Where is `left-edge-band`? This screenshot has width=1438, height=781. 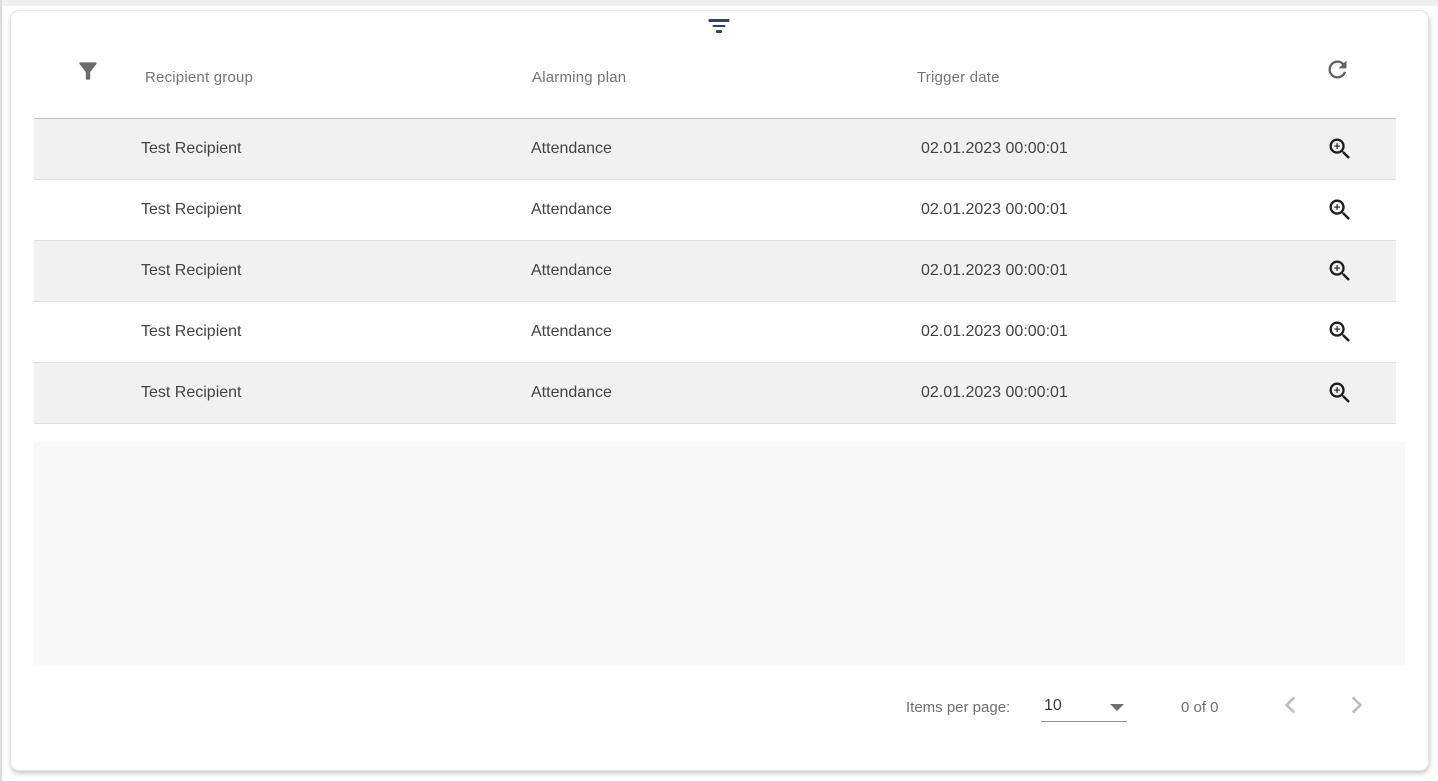 left-edge-band is located at coordinates (1, 390).